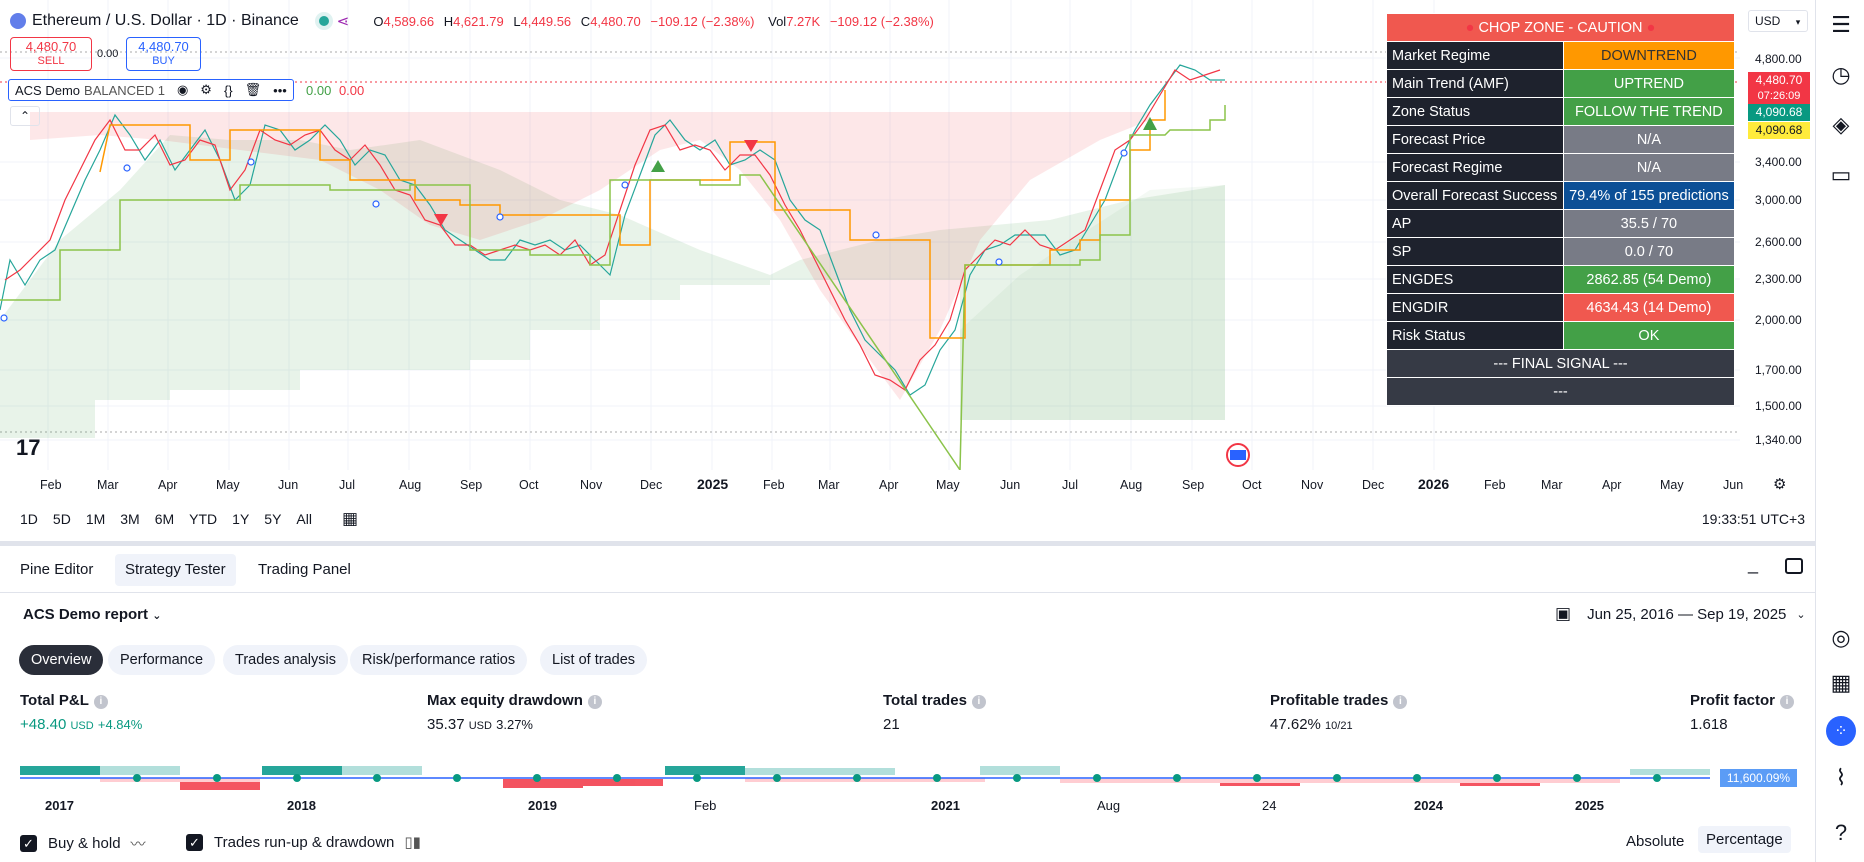 This screenshot has height=862, width=1864. I want to click on timeframe-5y: 5Y, so click(273, 519).